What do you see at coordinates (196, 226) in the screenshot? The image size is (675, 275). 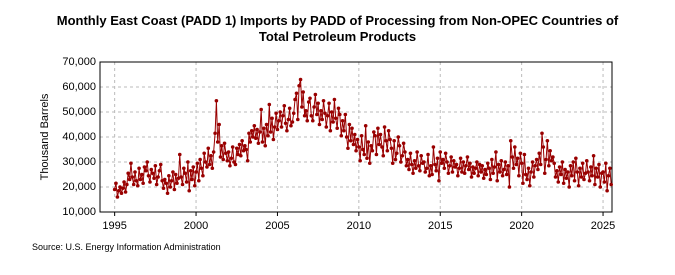 I see `x-tick-label: 2000` at bounding box center [196, 226].